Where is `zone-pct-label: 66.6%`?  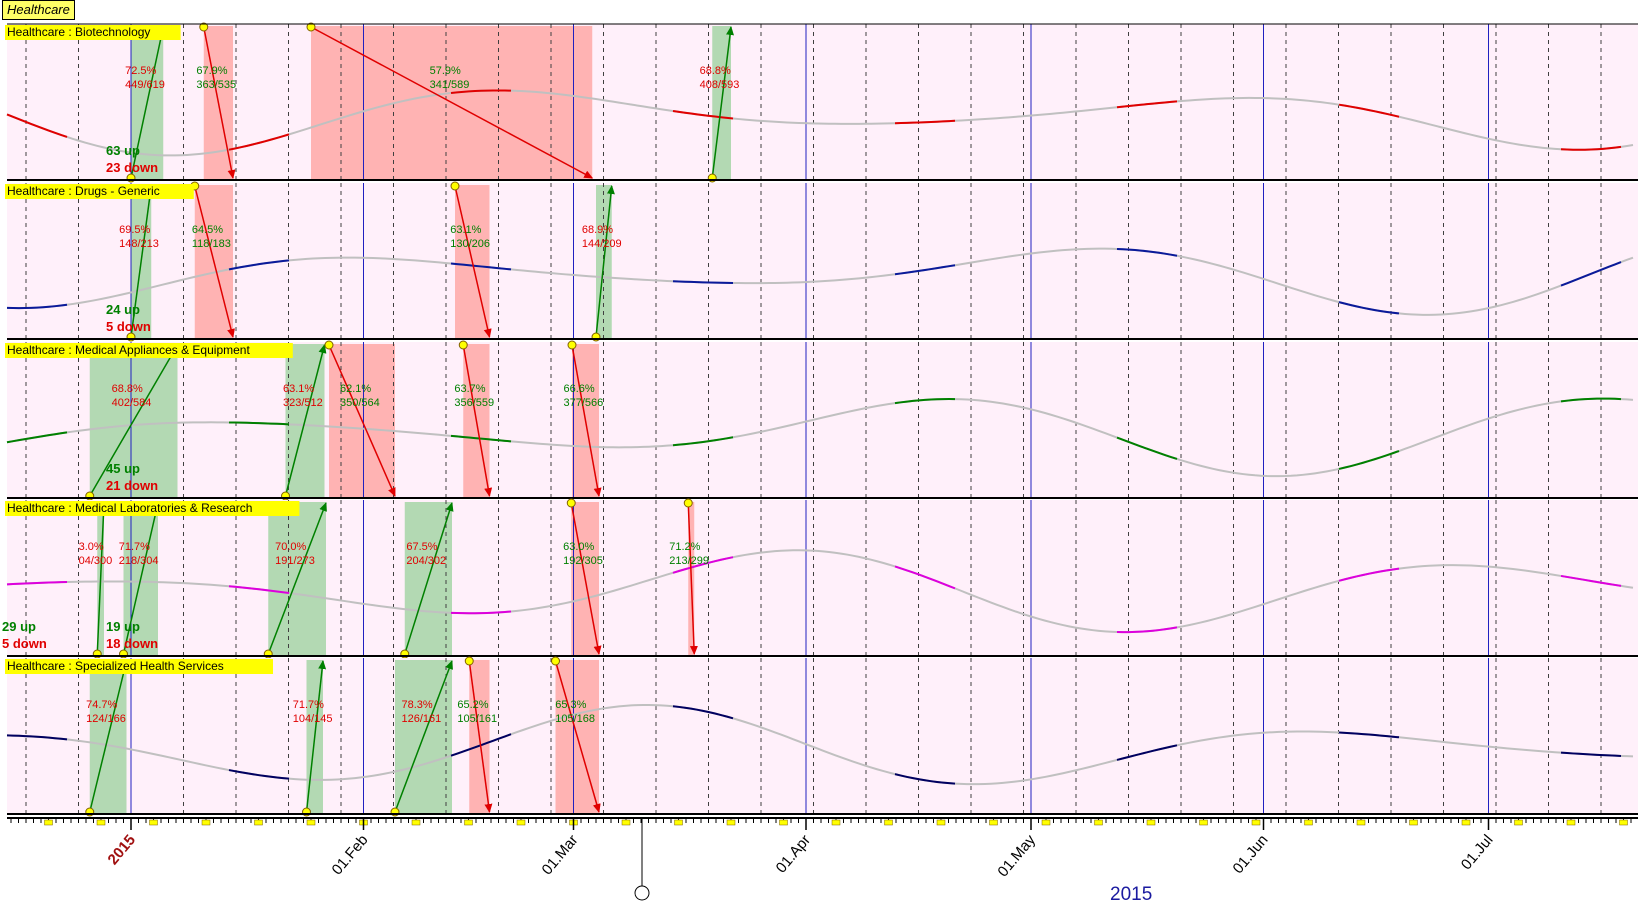 zone-pct-label: 66.6% is located at coordinates (579, 389).